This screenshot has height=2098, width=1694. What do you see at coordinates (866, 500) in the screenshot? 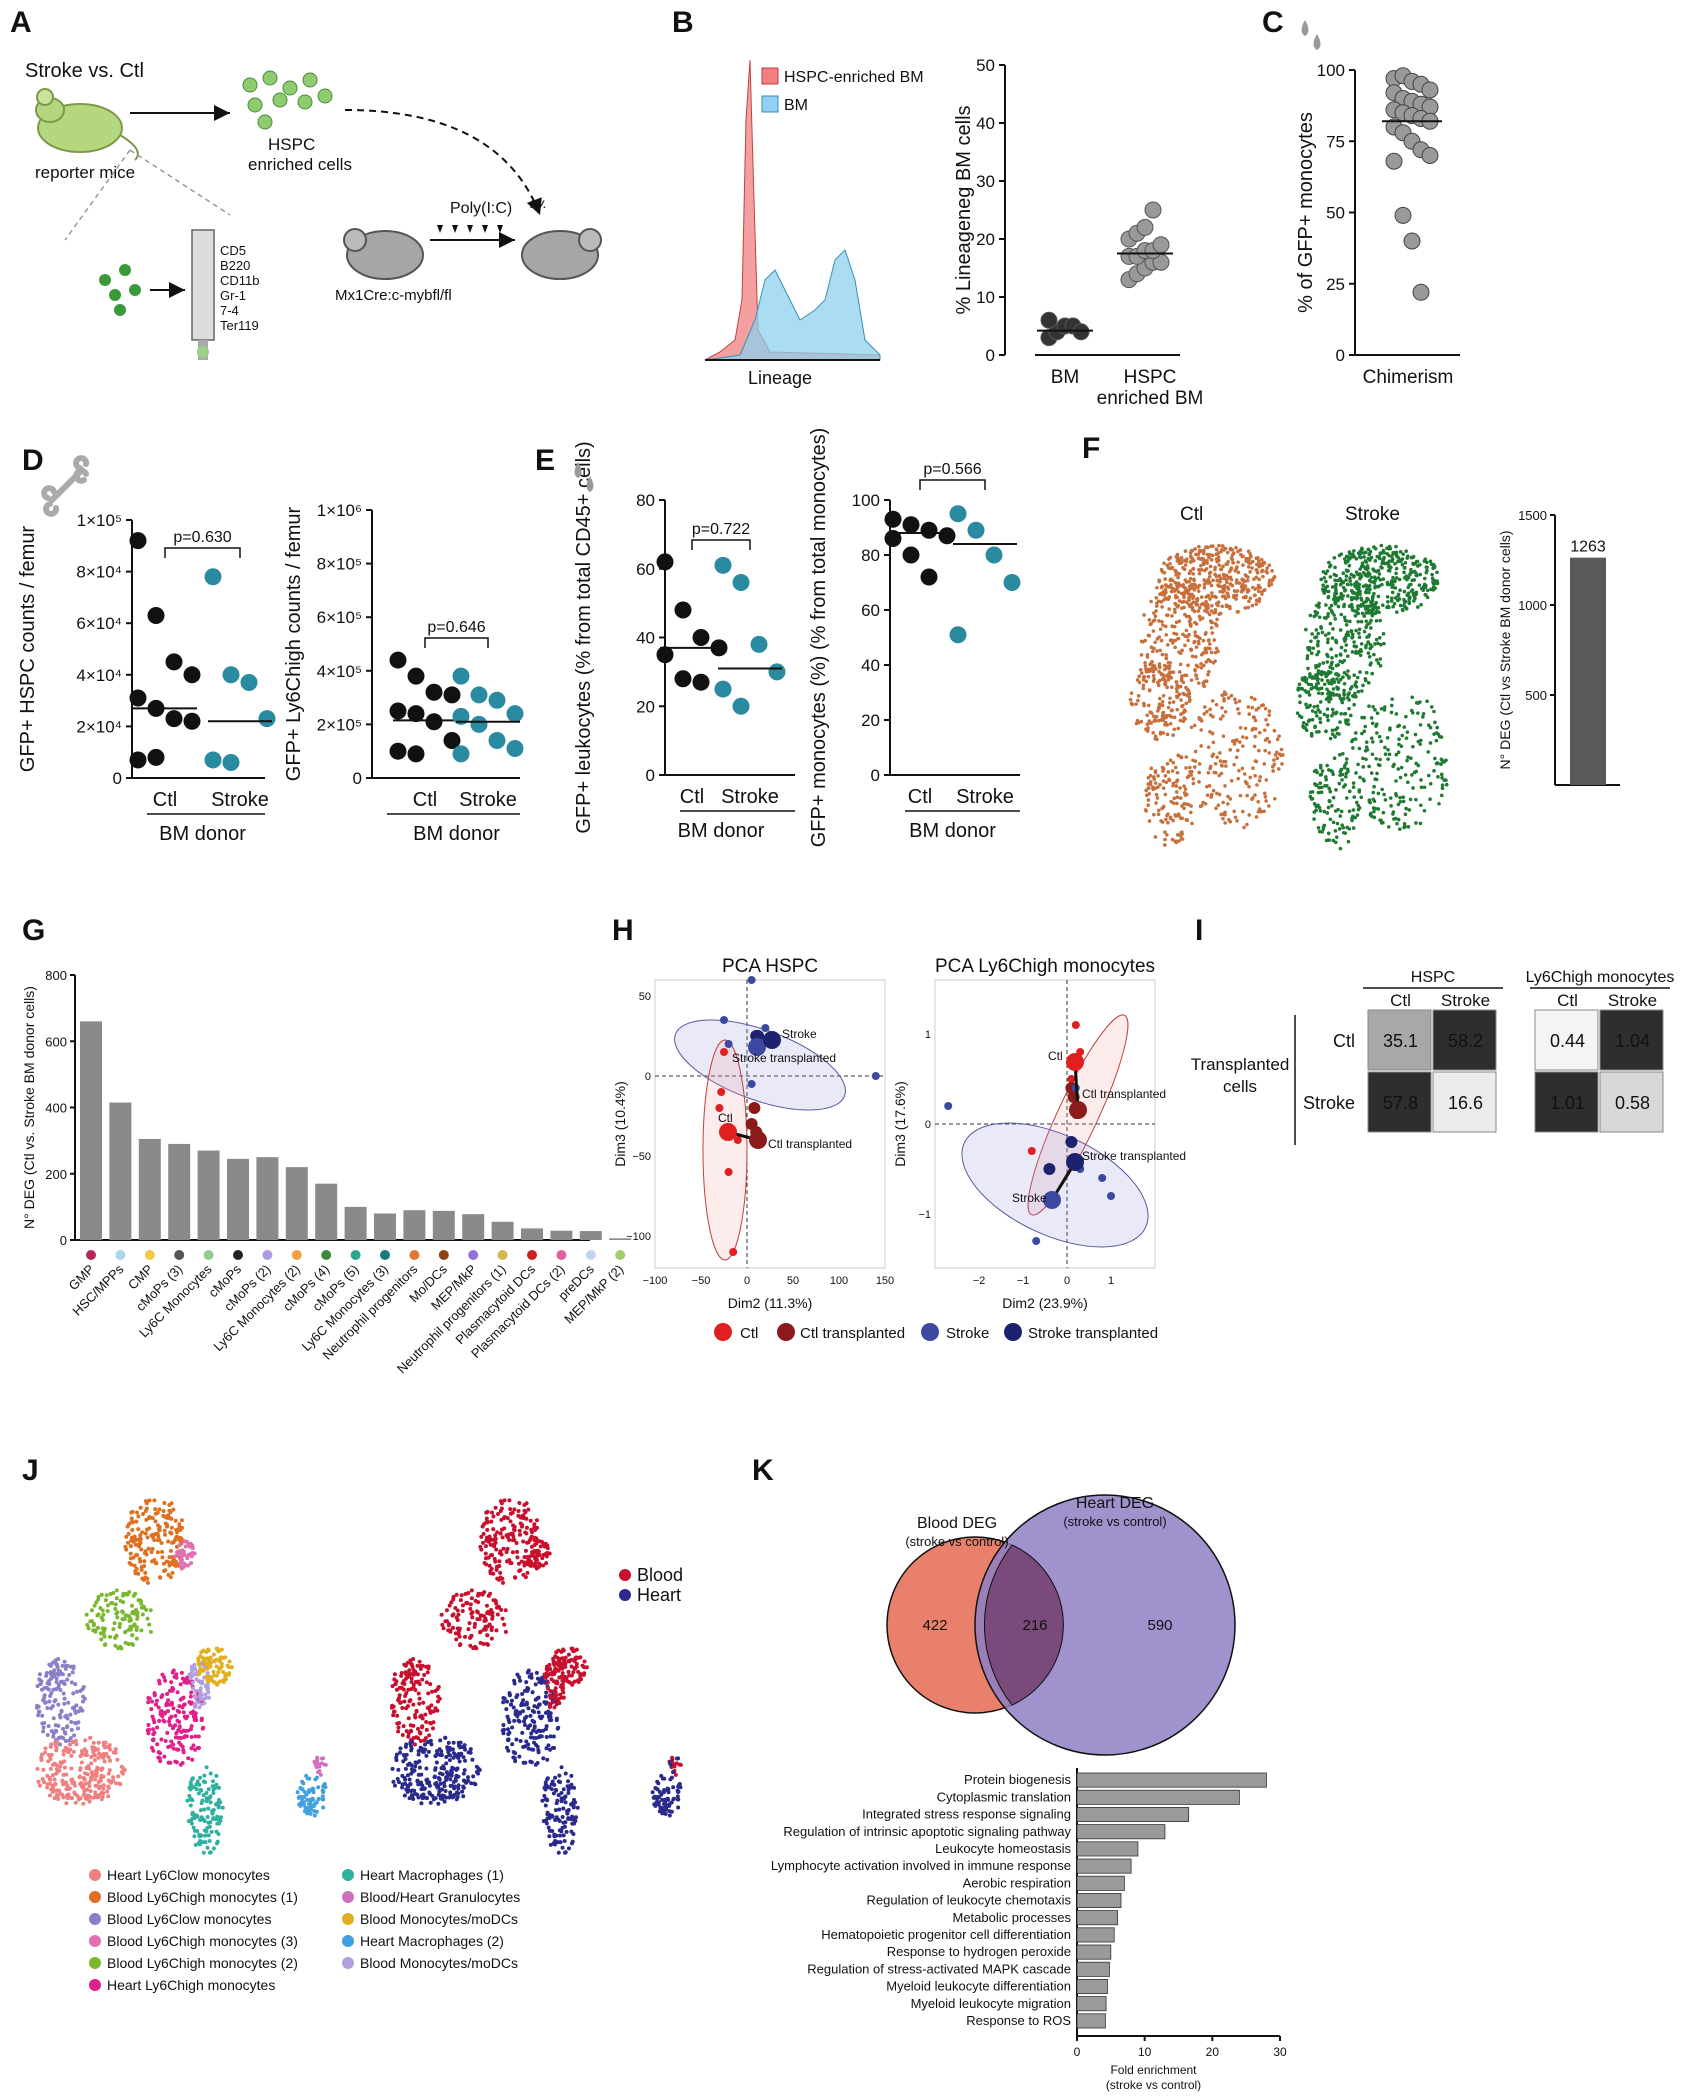
I see `y-tick-label: 100` at bounding box center [866, 500].